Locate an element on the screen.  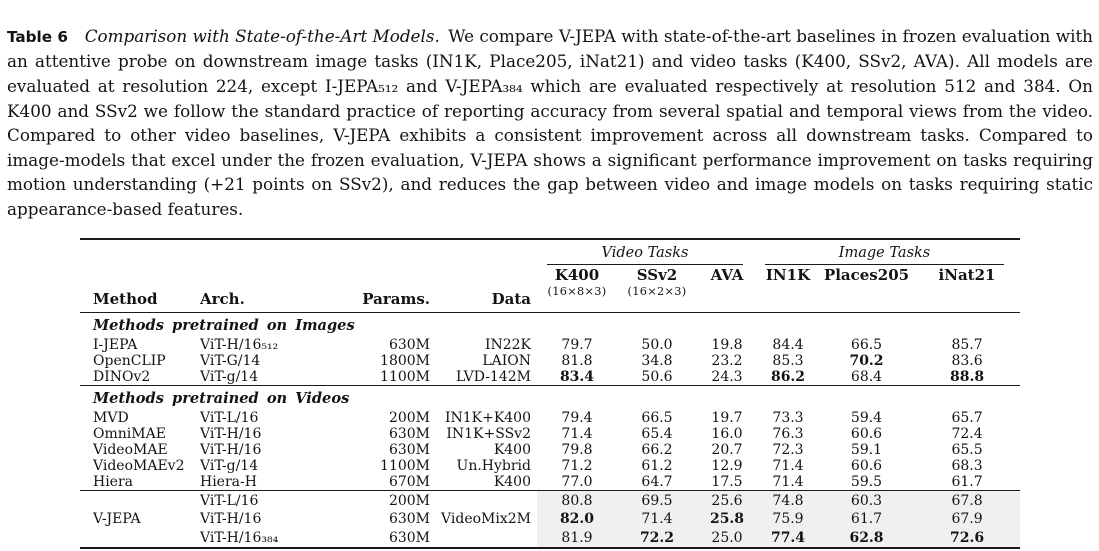
cell-ava: 20.7 is located at coordinates (727, 450).